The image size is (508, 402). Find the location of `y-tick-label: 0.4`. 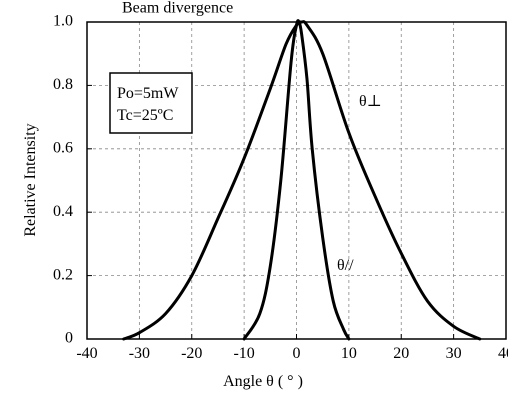

y-tick-label: 0.4 is located at coordinates (63, 211).